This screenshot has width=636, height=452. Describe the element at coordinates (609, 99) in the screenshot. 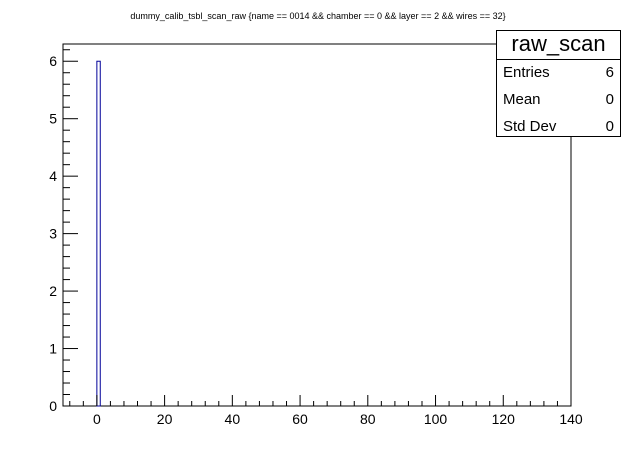

I see `stats-mean-value: 0` at that location.